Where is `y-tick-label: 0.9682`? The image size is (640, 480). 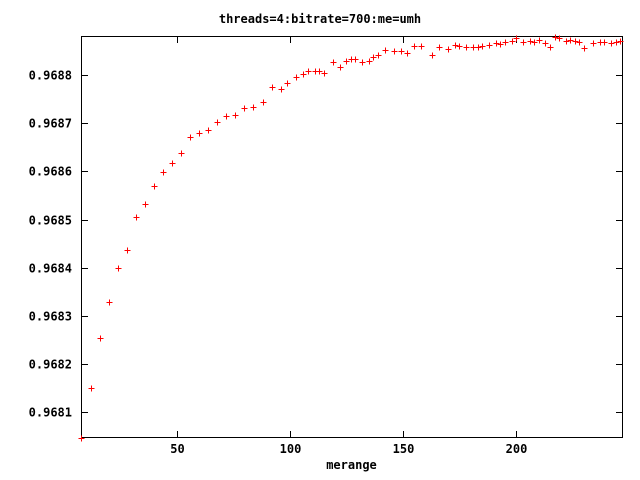
y-tick-label: 0.9682 is located at coordinates (50, 365).